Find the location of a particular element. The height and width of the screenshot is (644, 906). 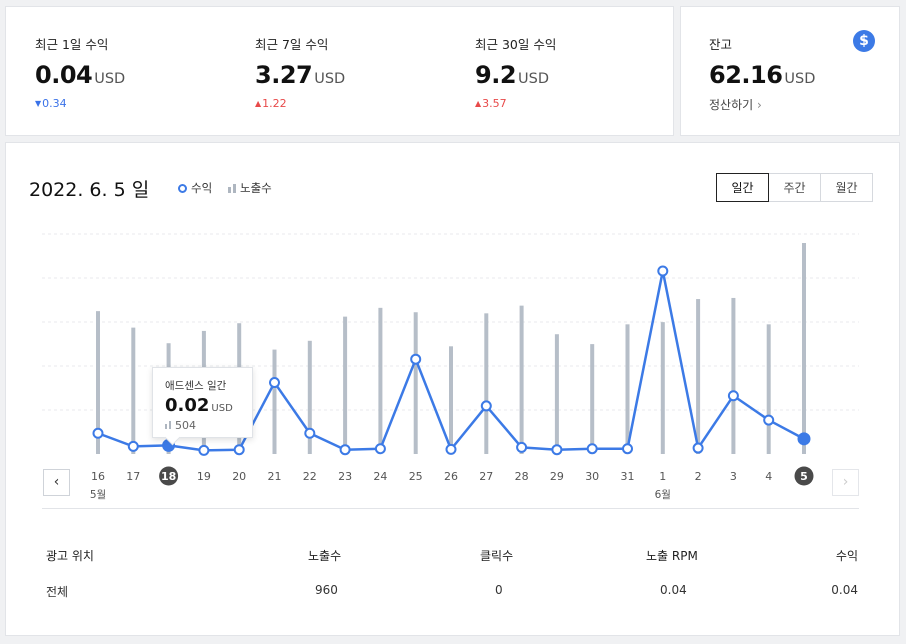

stat-change-value: 1.22 is located at coordinates (274, 103).